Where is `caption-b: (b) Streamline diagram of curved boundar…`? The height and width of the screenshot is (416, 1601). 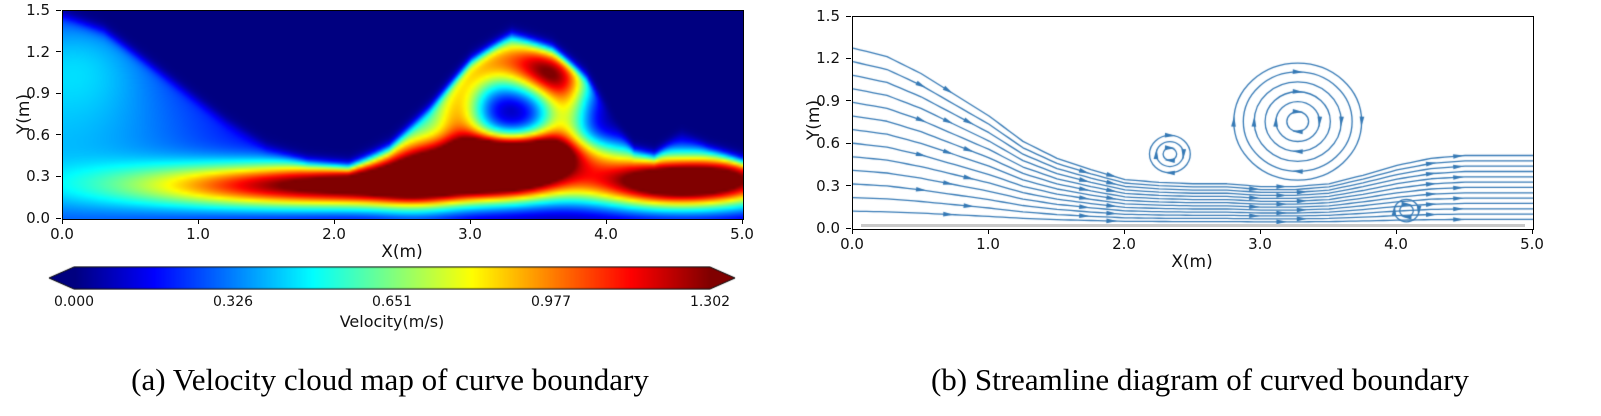
caption-b: (b) Streamline diagram of curved boundar… is located at coordinates (1199, 379).